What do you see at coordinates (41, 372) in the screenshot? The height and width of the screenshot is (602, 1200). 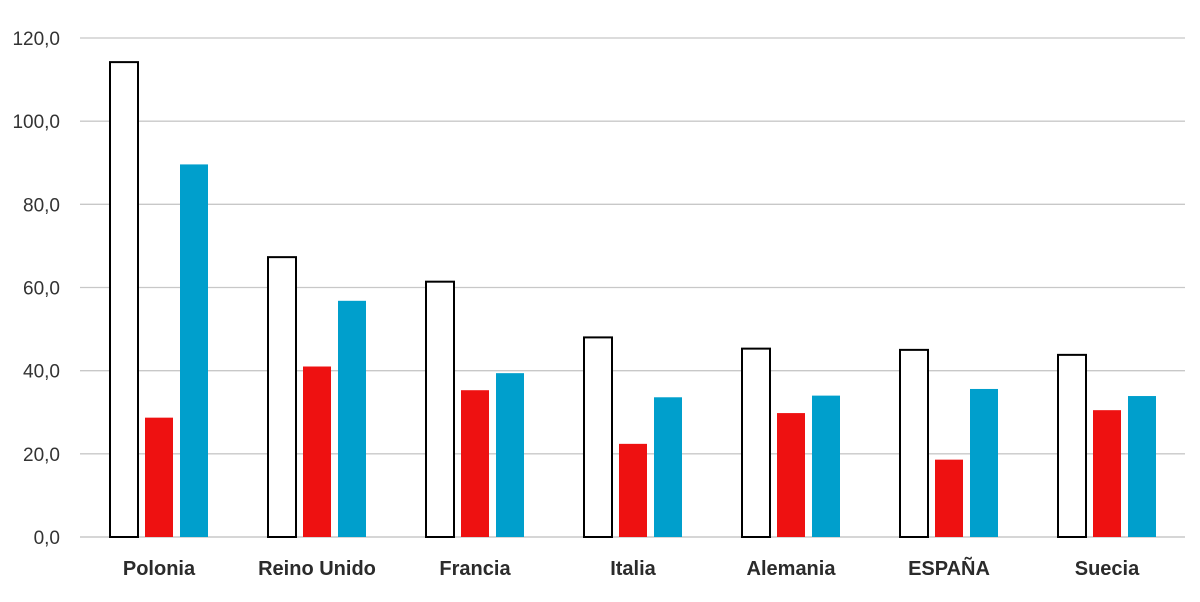 I see `y-tick-label: 40,0` at bounding box center [41, 372].